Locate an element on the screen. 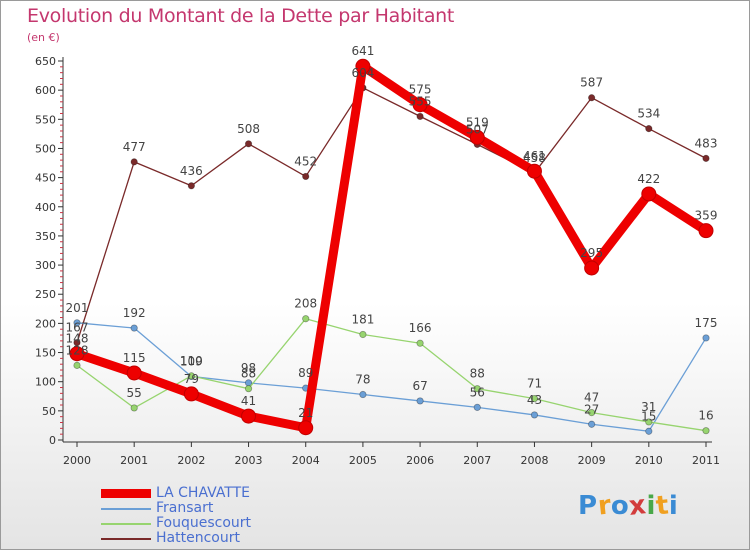  data-label: 508 is located at coordinates (248, 129).